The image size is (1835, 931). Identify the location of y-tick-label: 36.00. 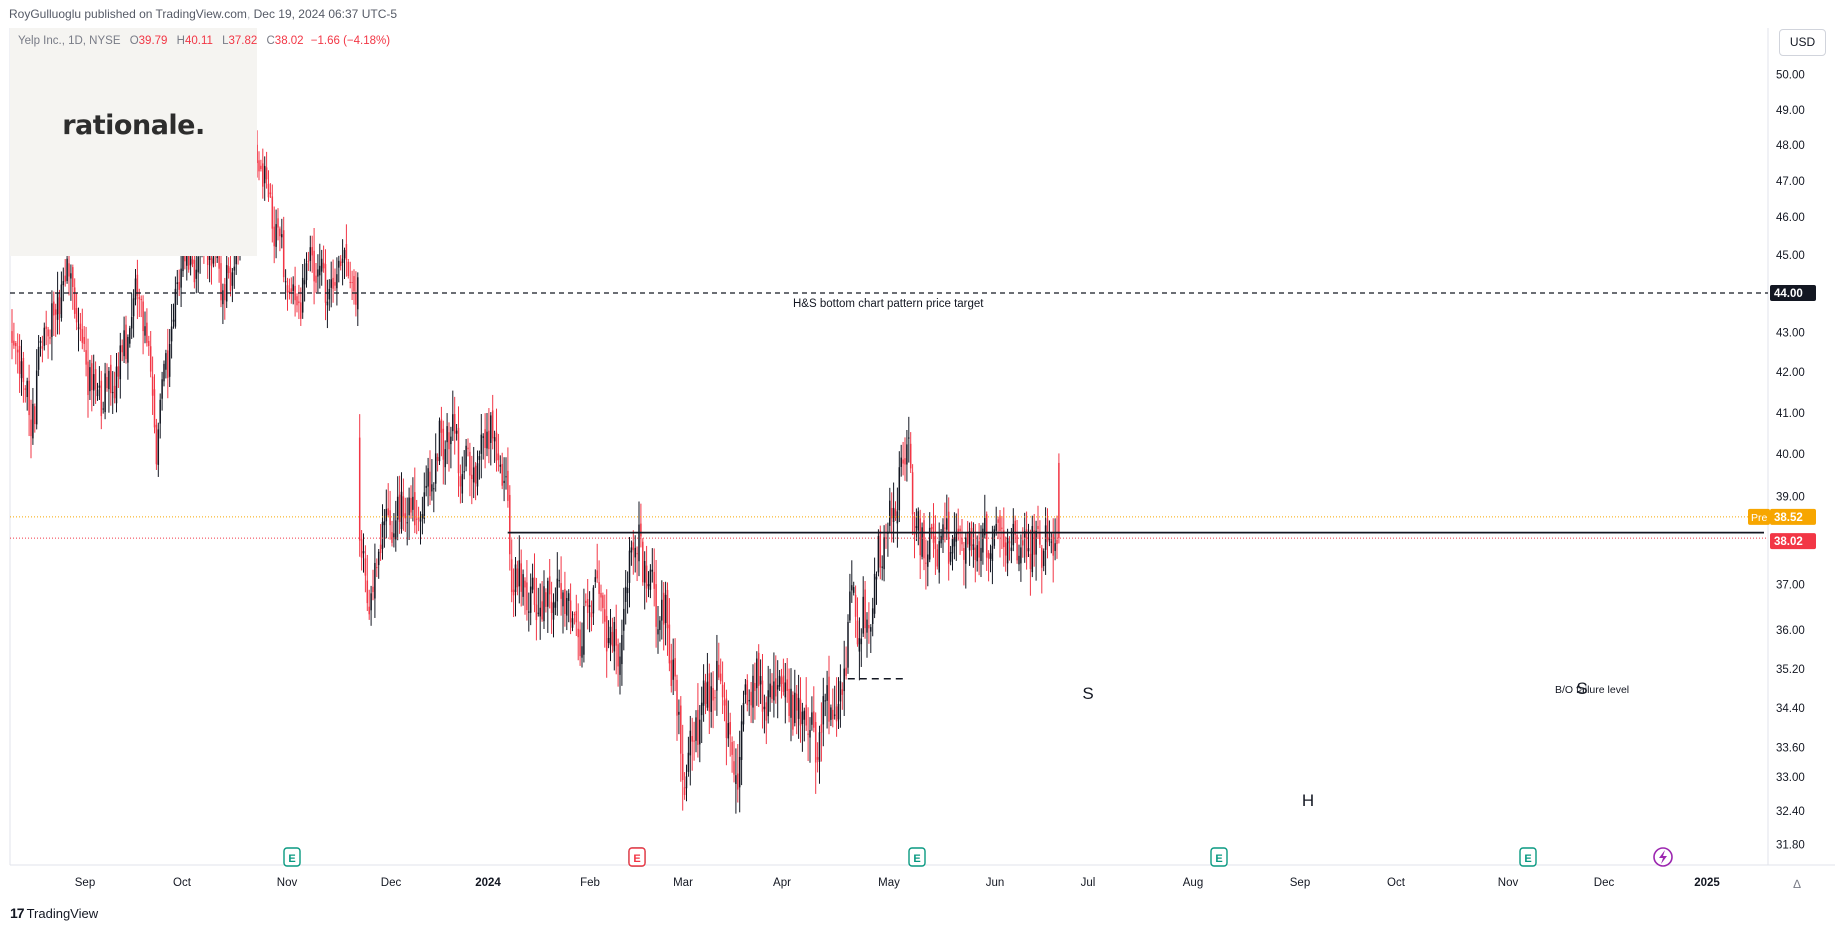
(1790, 631).